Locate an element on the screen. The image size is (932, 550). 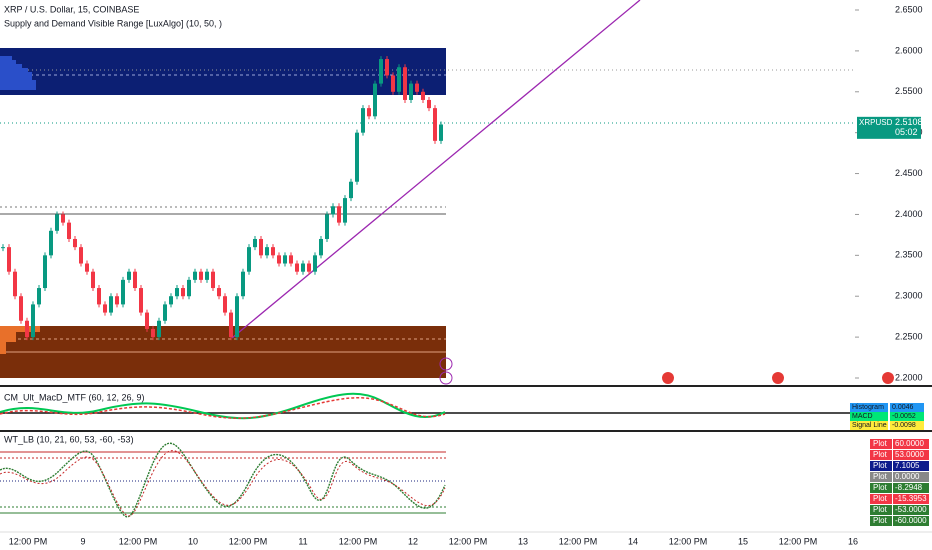
legend-value: 0.0000 is located at coordinates (907, 476).